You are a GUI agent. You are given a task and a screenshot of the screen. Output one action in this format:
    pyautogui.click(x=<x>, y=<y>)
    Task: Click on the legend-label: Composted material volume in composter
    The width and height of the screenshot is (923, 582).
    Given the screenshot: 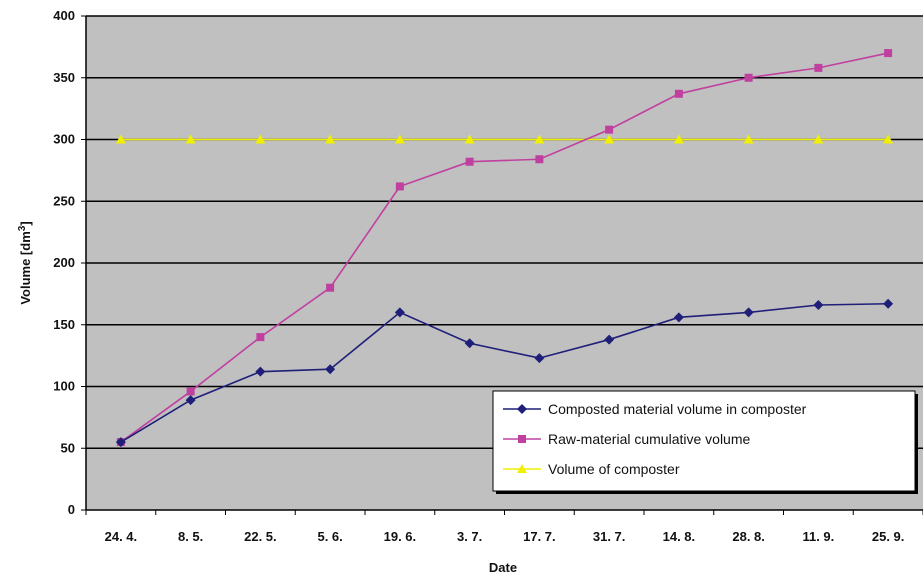 What is the action you would take?
    pyautogui.click(x=677, y=409)
    